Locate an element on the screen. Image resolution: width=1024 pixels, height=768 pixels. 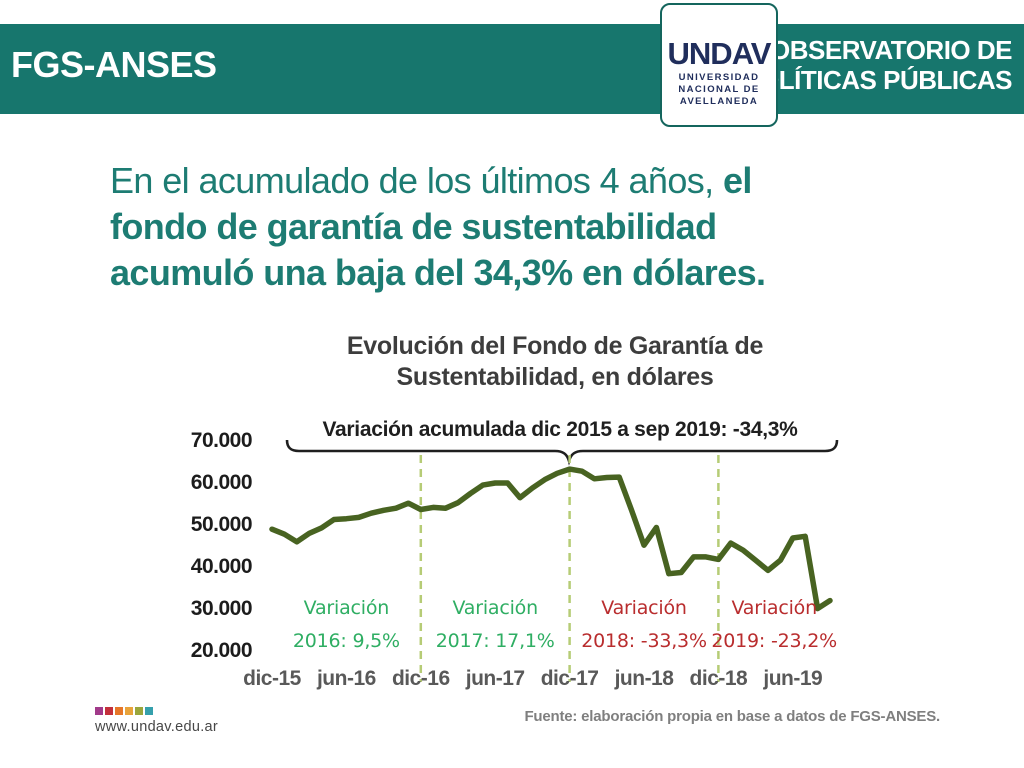
y-tick-60.000: 60.000 is located at coordinates (221, 482).